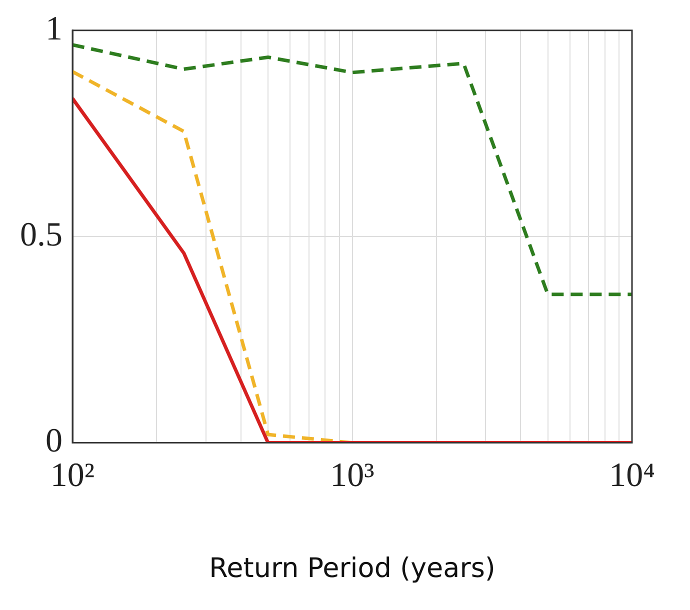 The image size is (690, 610). Describe the element at coordinates (41, 235) in the screenshot. I see `y-tick-label: 0.5` at that location.